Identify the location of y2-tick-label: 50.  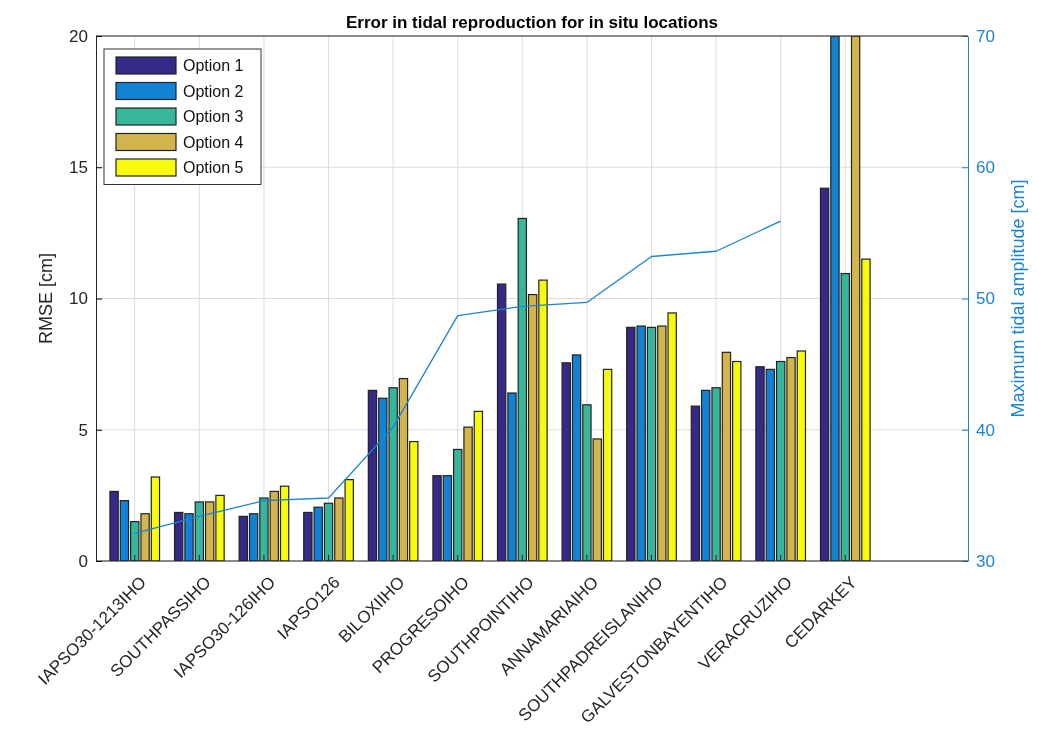
(985, 299).